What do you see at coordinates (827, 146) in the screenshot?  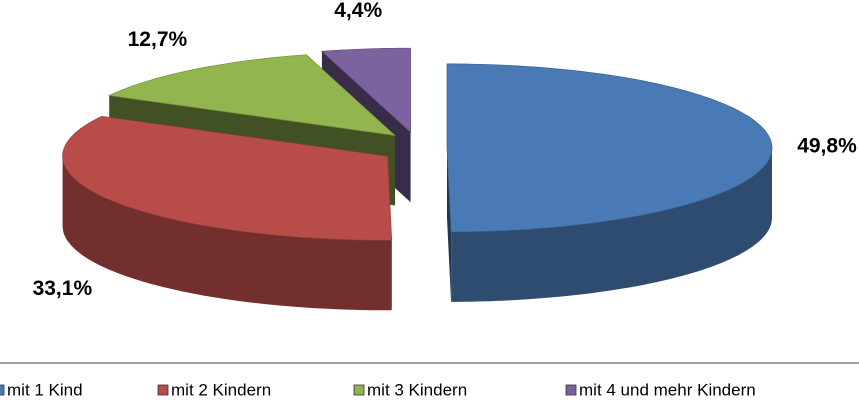 I see `data-label: 49,8%` at bounding box center [827, 146].